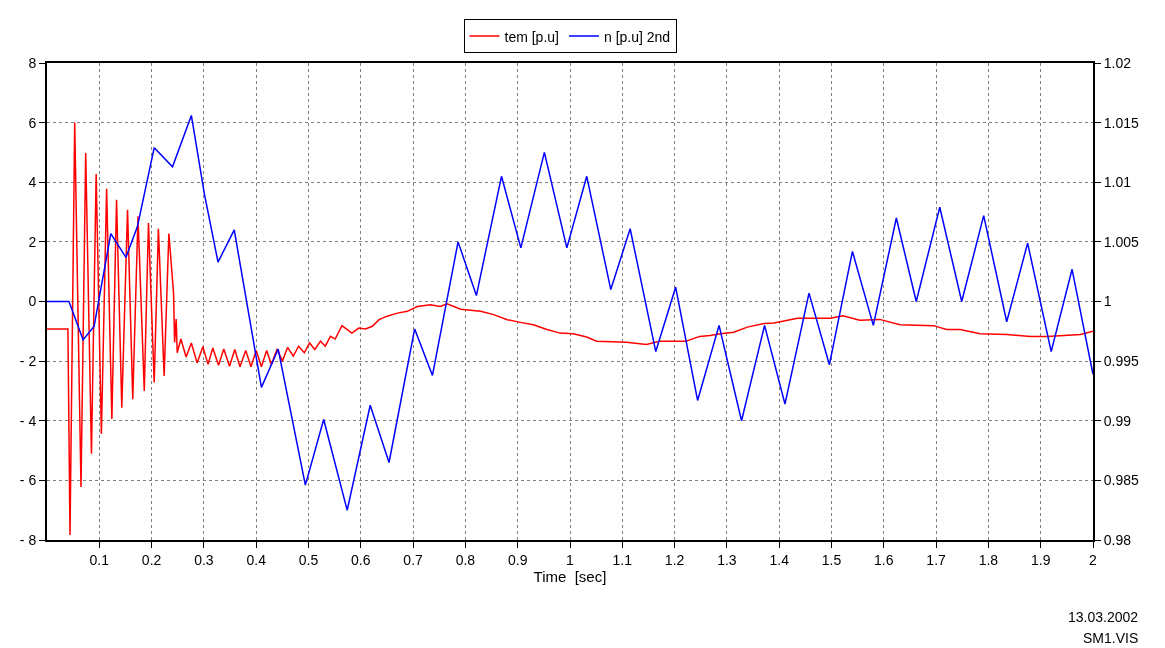 Image resolution: width=1165 pixels, height=648 pixels. Describe the element at coordinates (727, 559) in the screenshot. I see `x-tick-label: 1.3` at that location.